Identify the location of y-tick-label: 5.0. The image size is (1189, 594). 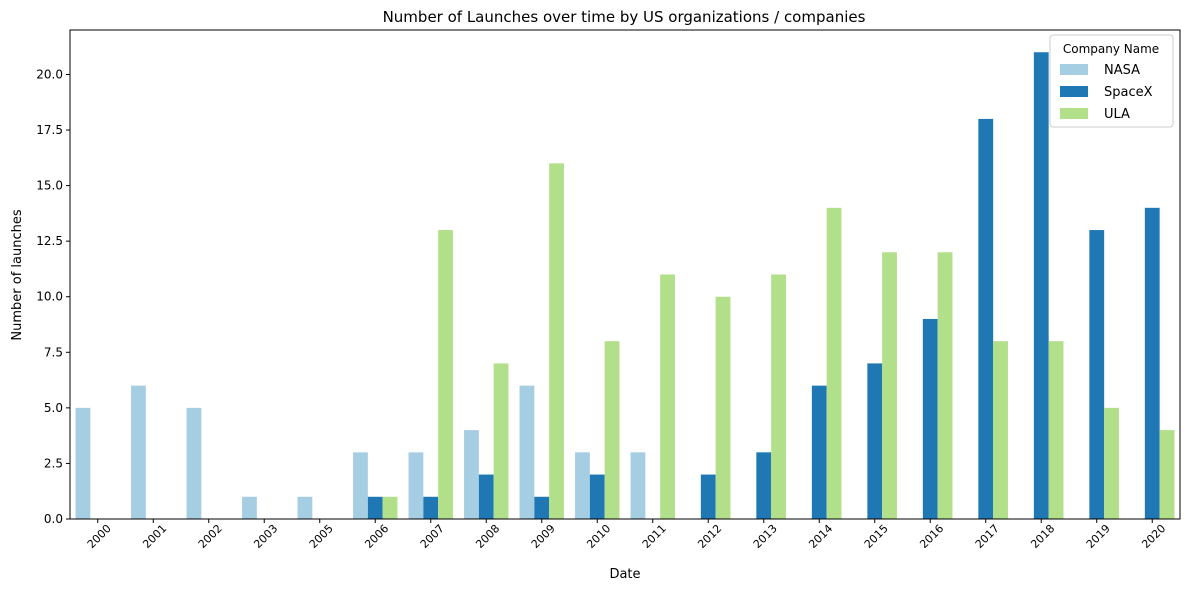
(53, 408).